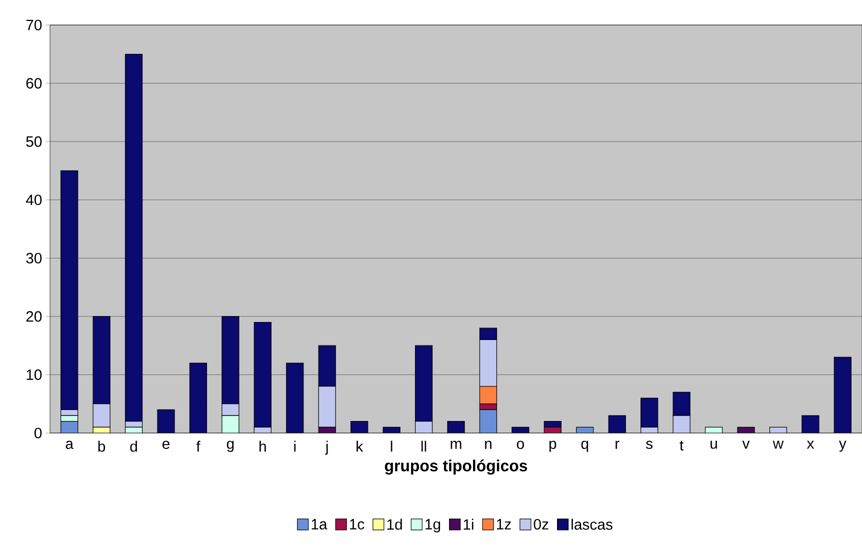 This screenshot has height=559, width=862. Describe the element at coordinates (552, 446) in the screenshot. I see `x-tick-label: p` at that location.